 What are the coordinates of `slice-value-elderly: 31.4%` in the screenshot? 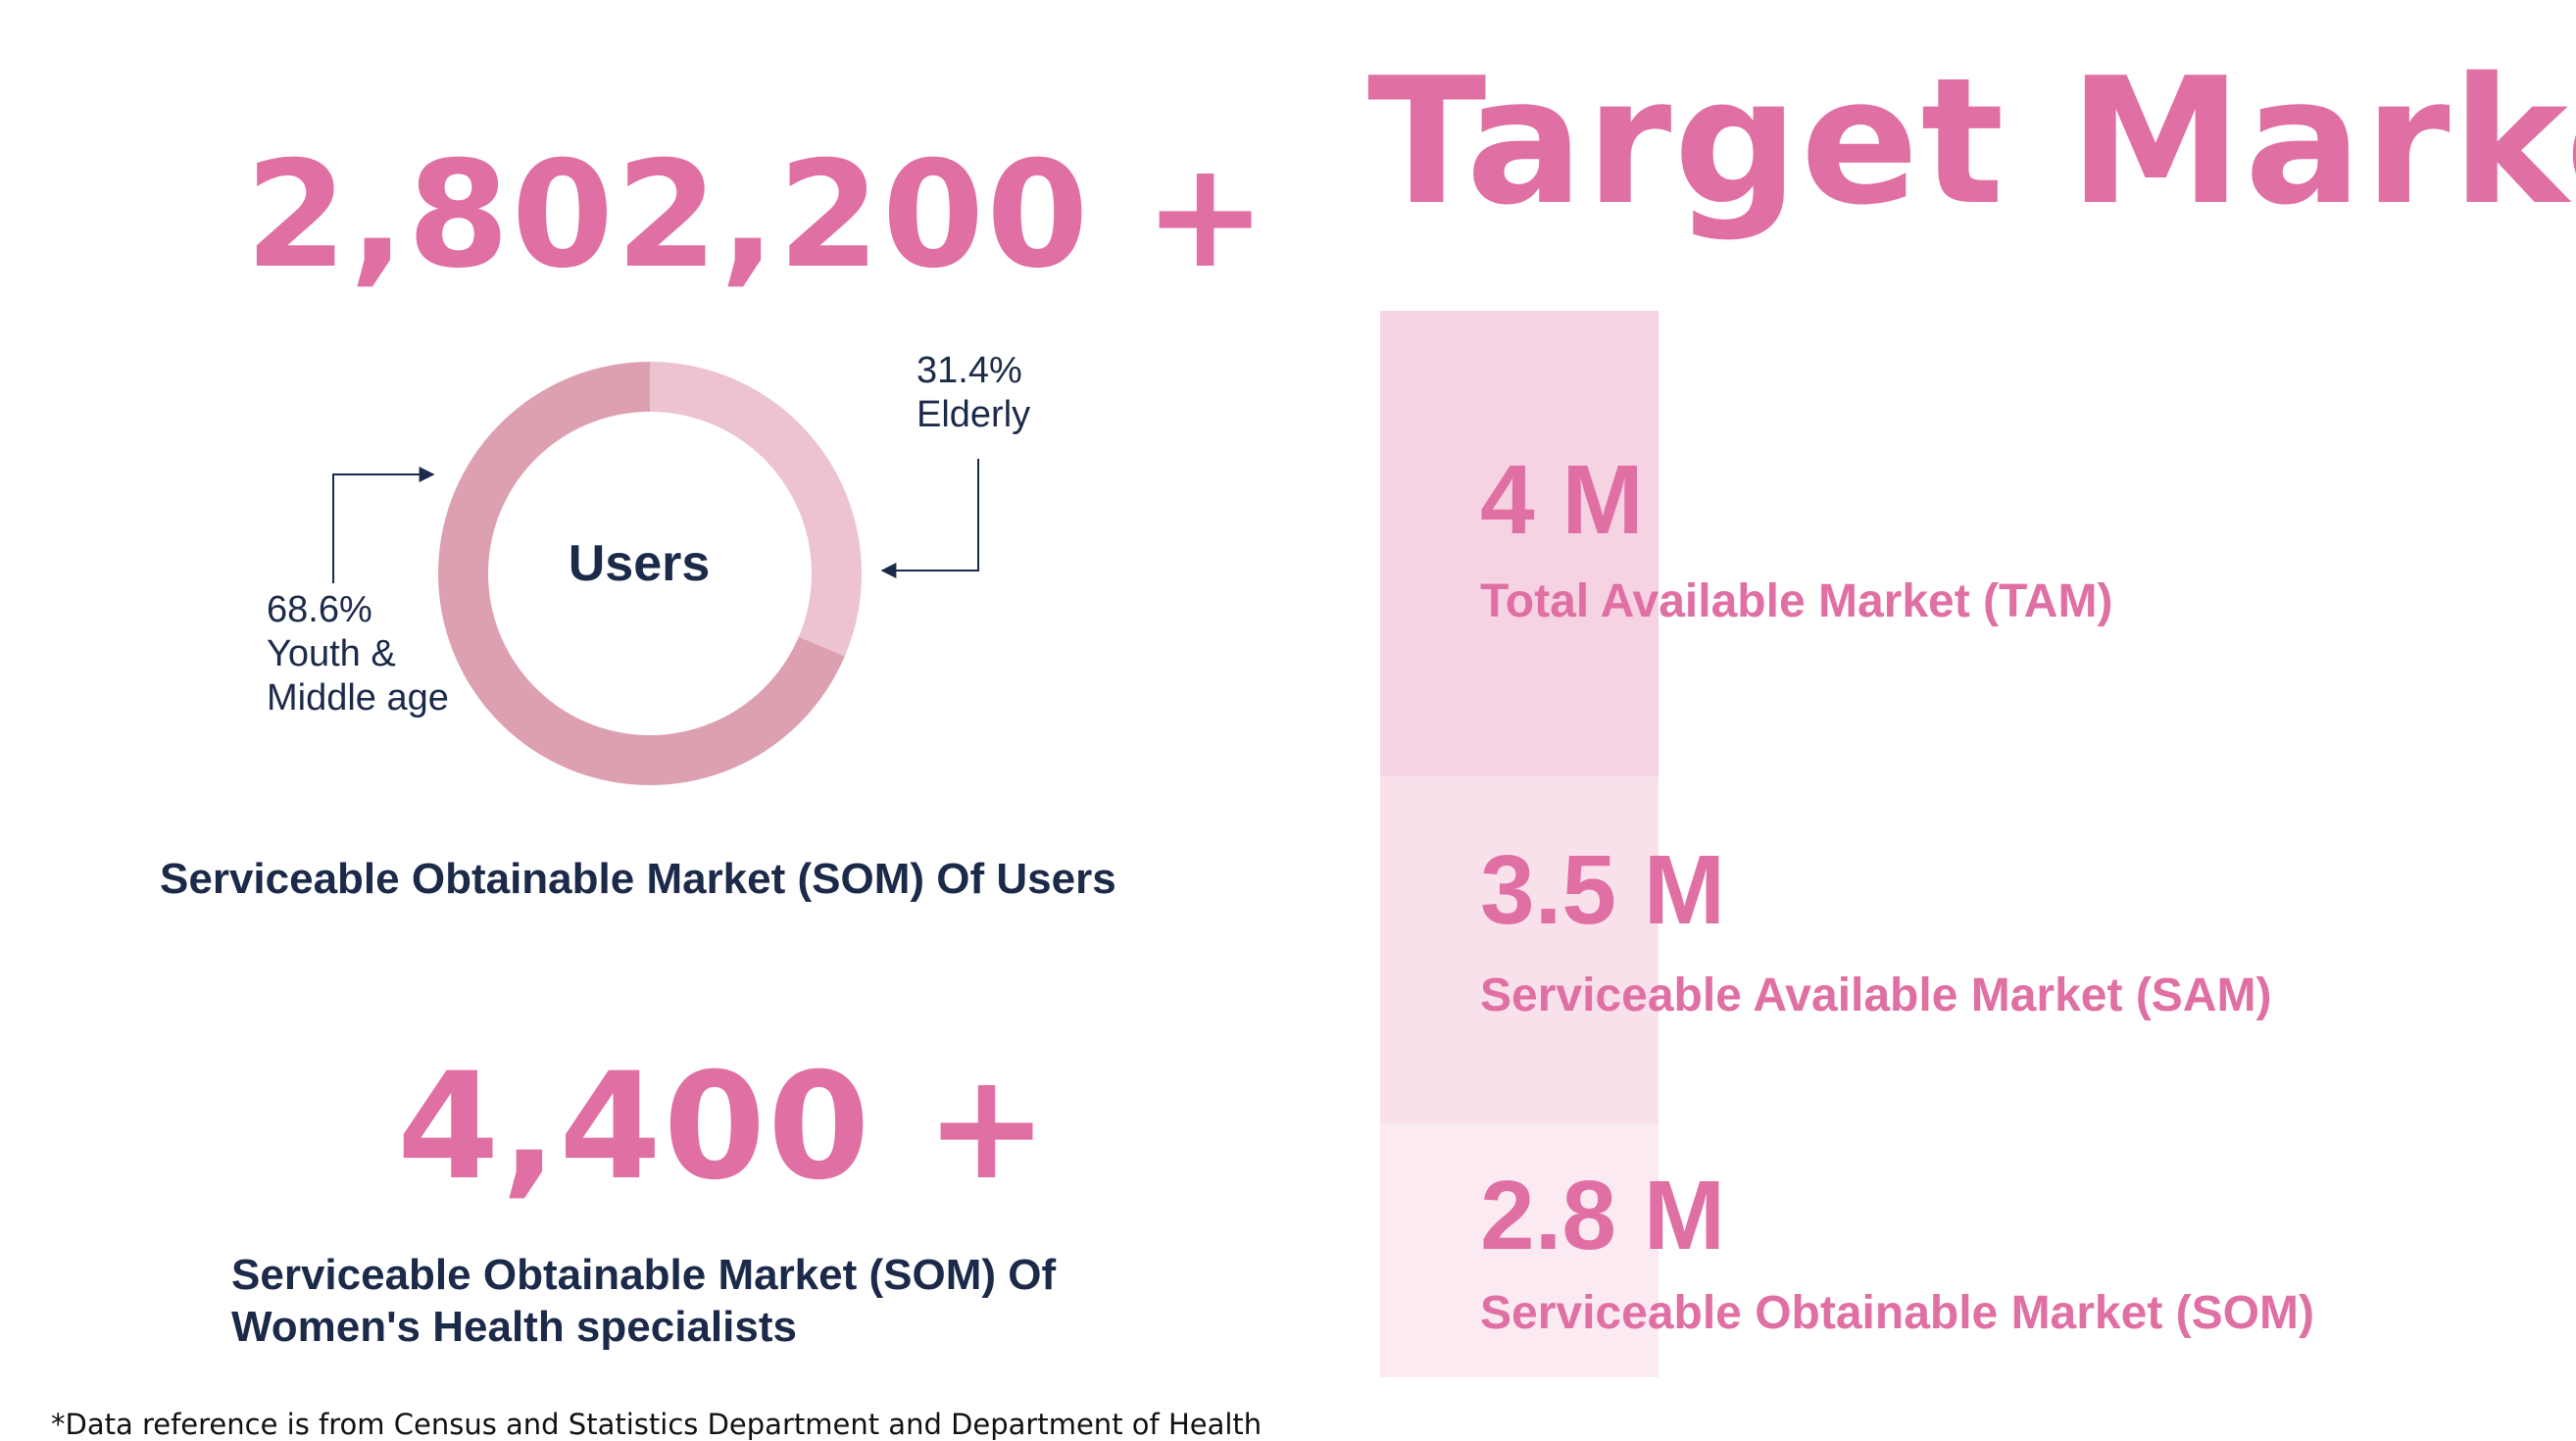 It's located at (969, 371).